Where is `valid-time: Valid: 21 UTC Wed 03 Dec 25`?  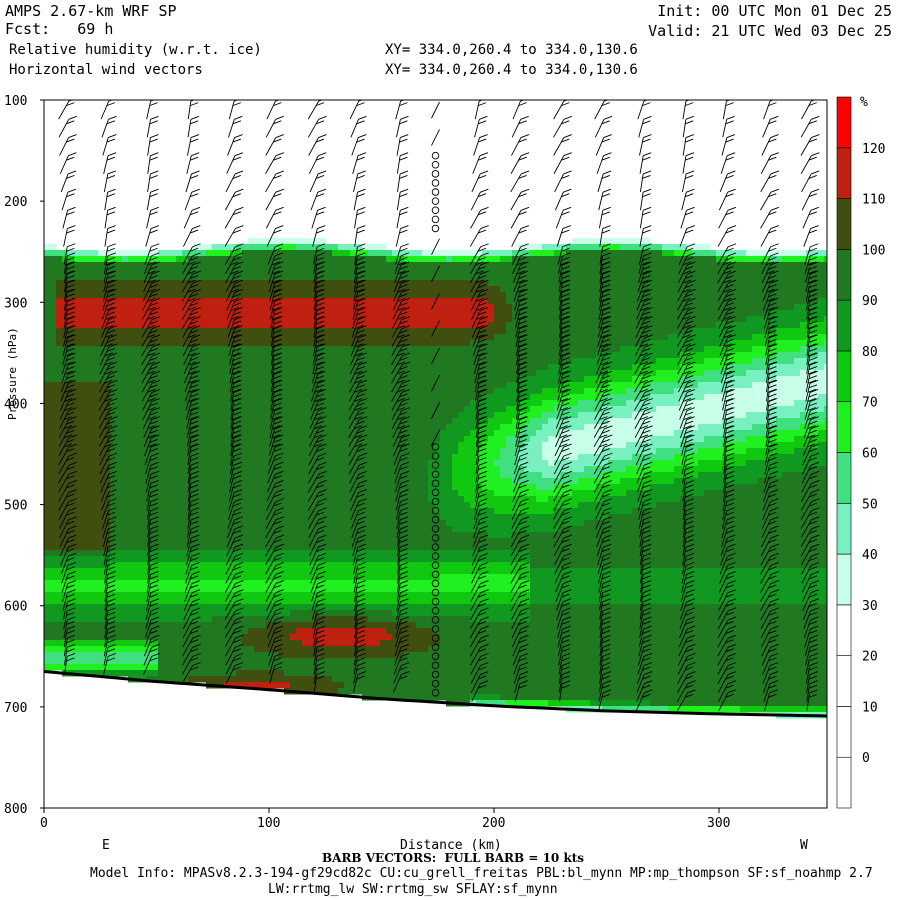 valid-time: Valid: 21 UTC Wed 03 Dec 25 is located at coordinates (770, 31).